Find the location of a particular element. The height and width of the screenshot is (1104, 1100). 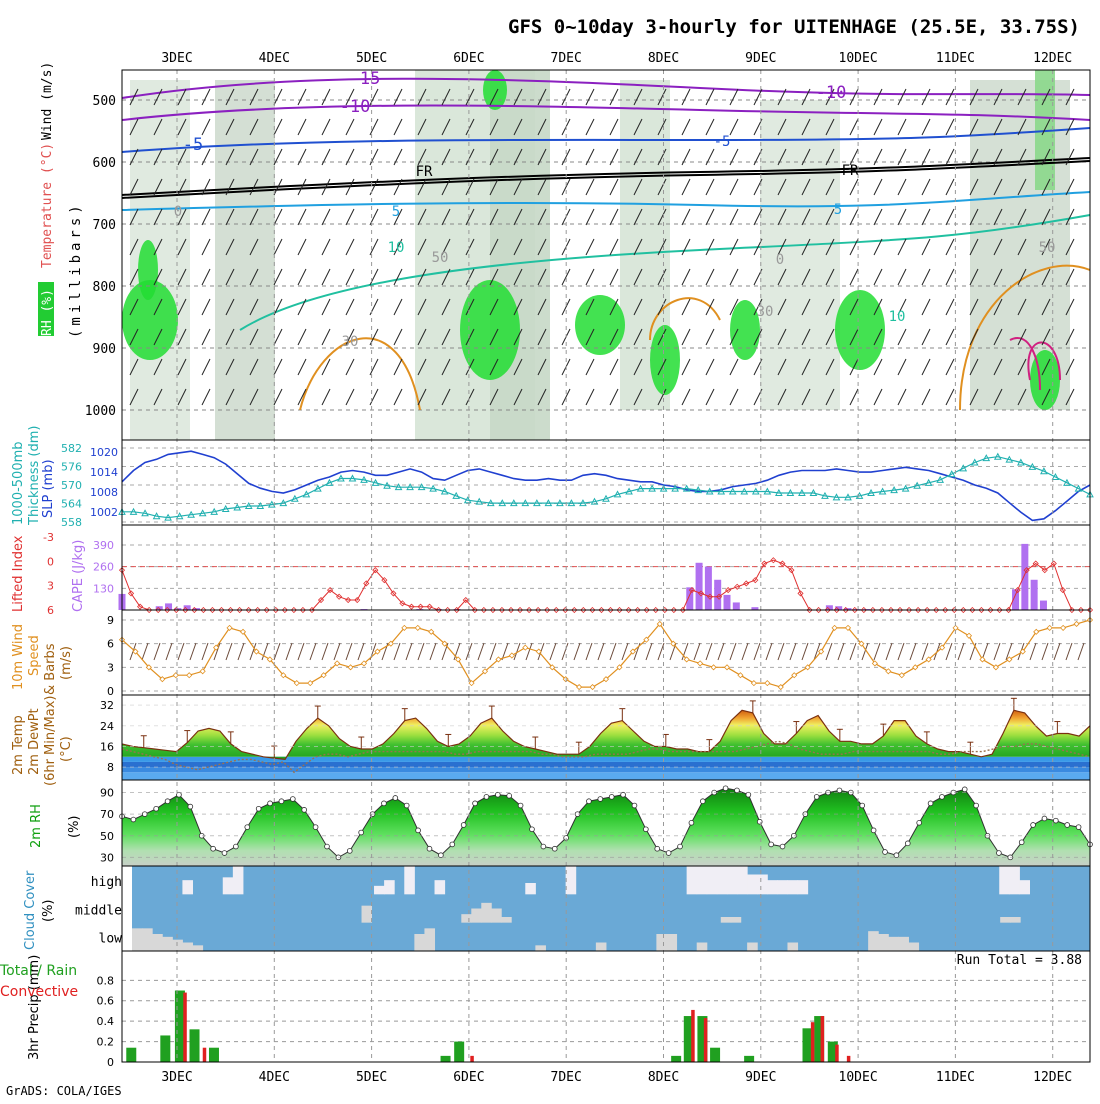

rh-tick: 90 is located at coordinates (107, 793).